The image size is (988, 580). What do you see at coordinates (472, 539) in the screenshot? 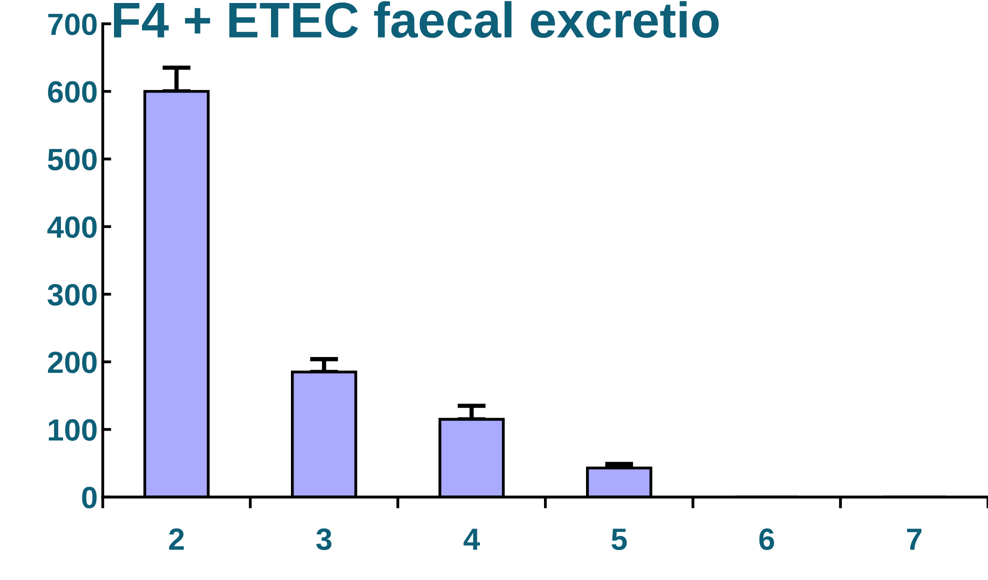
I see `x-tick-label: 4` at bounding box center [472, 539].